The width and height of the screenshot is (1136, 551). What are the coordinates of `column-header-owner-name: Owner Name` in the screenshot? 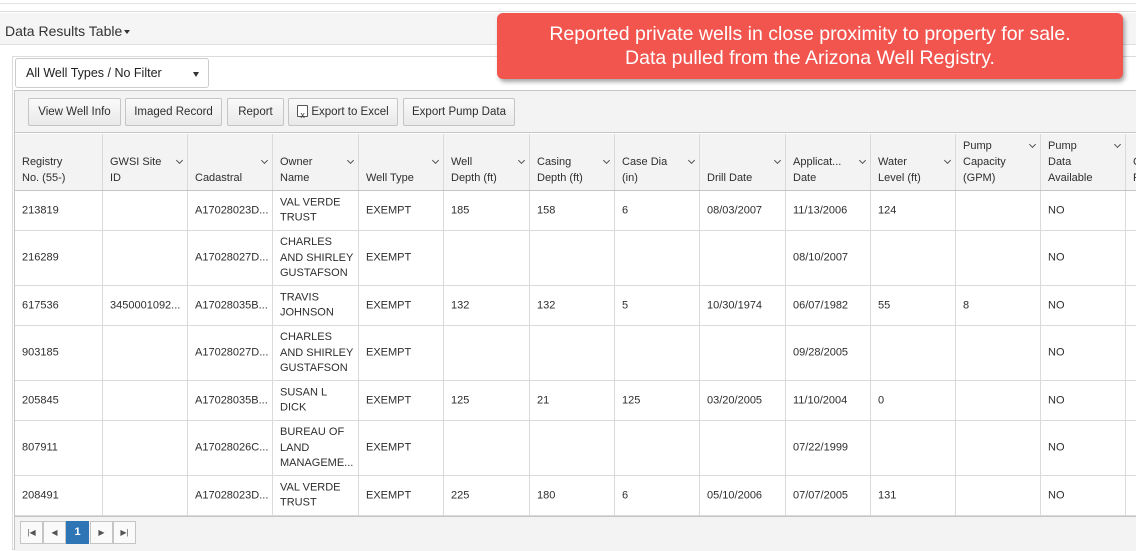 It's located at (316, 162).